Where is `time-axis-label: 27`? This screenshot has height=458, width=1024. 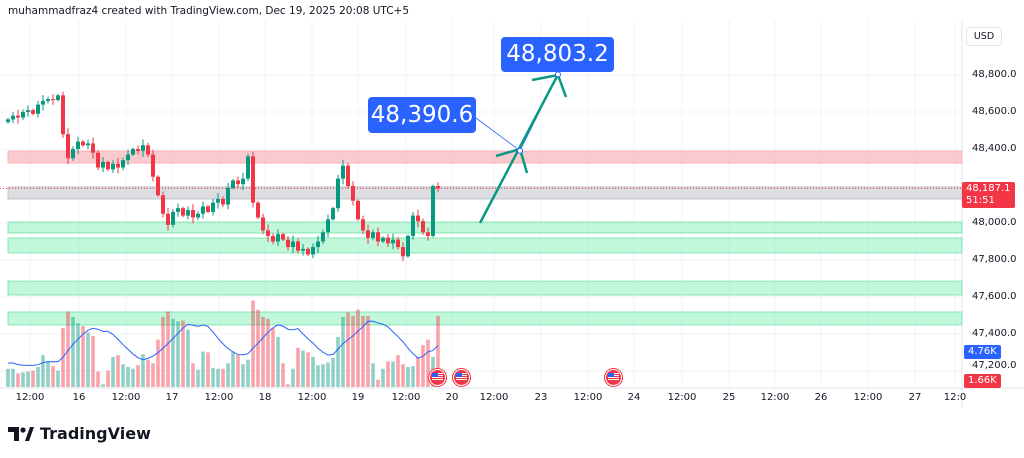 time-axis-label: 27 is located at coordinates (915, 397).